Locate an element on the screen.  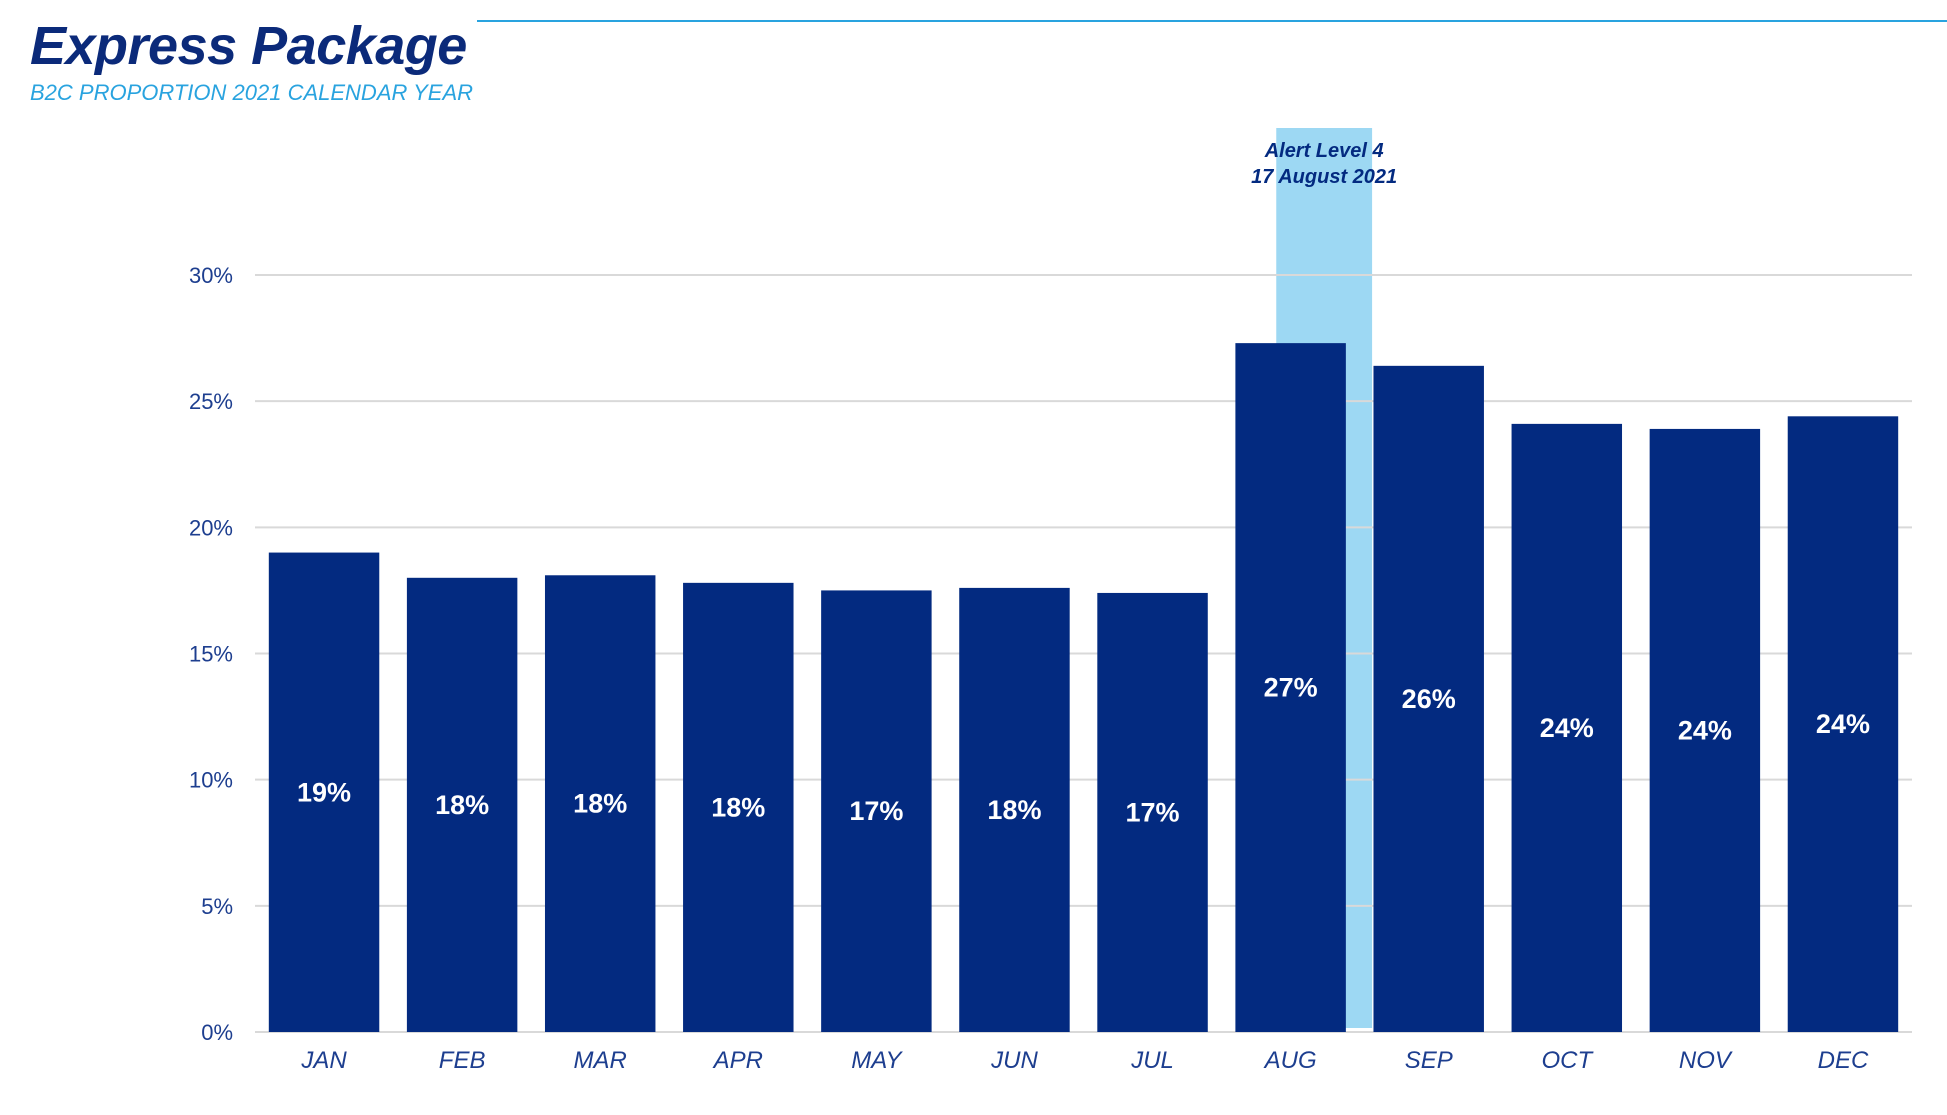
bar-sep is located at coordinates (1428, 699).